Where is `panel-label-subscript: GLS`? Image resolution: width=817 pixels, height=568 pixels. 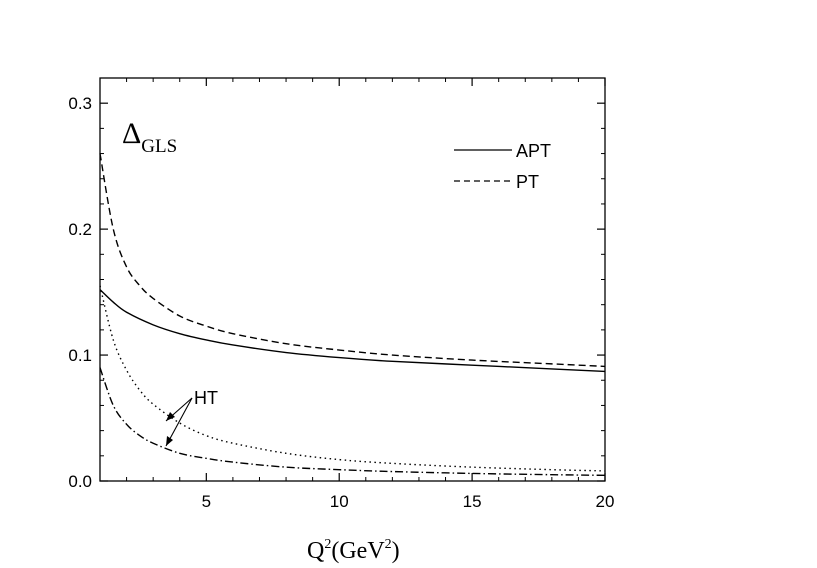 panel-label-subscript: GLS is located at coordinates (159, 146).